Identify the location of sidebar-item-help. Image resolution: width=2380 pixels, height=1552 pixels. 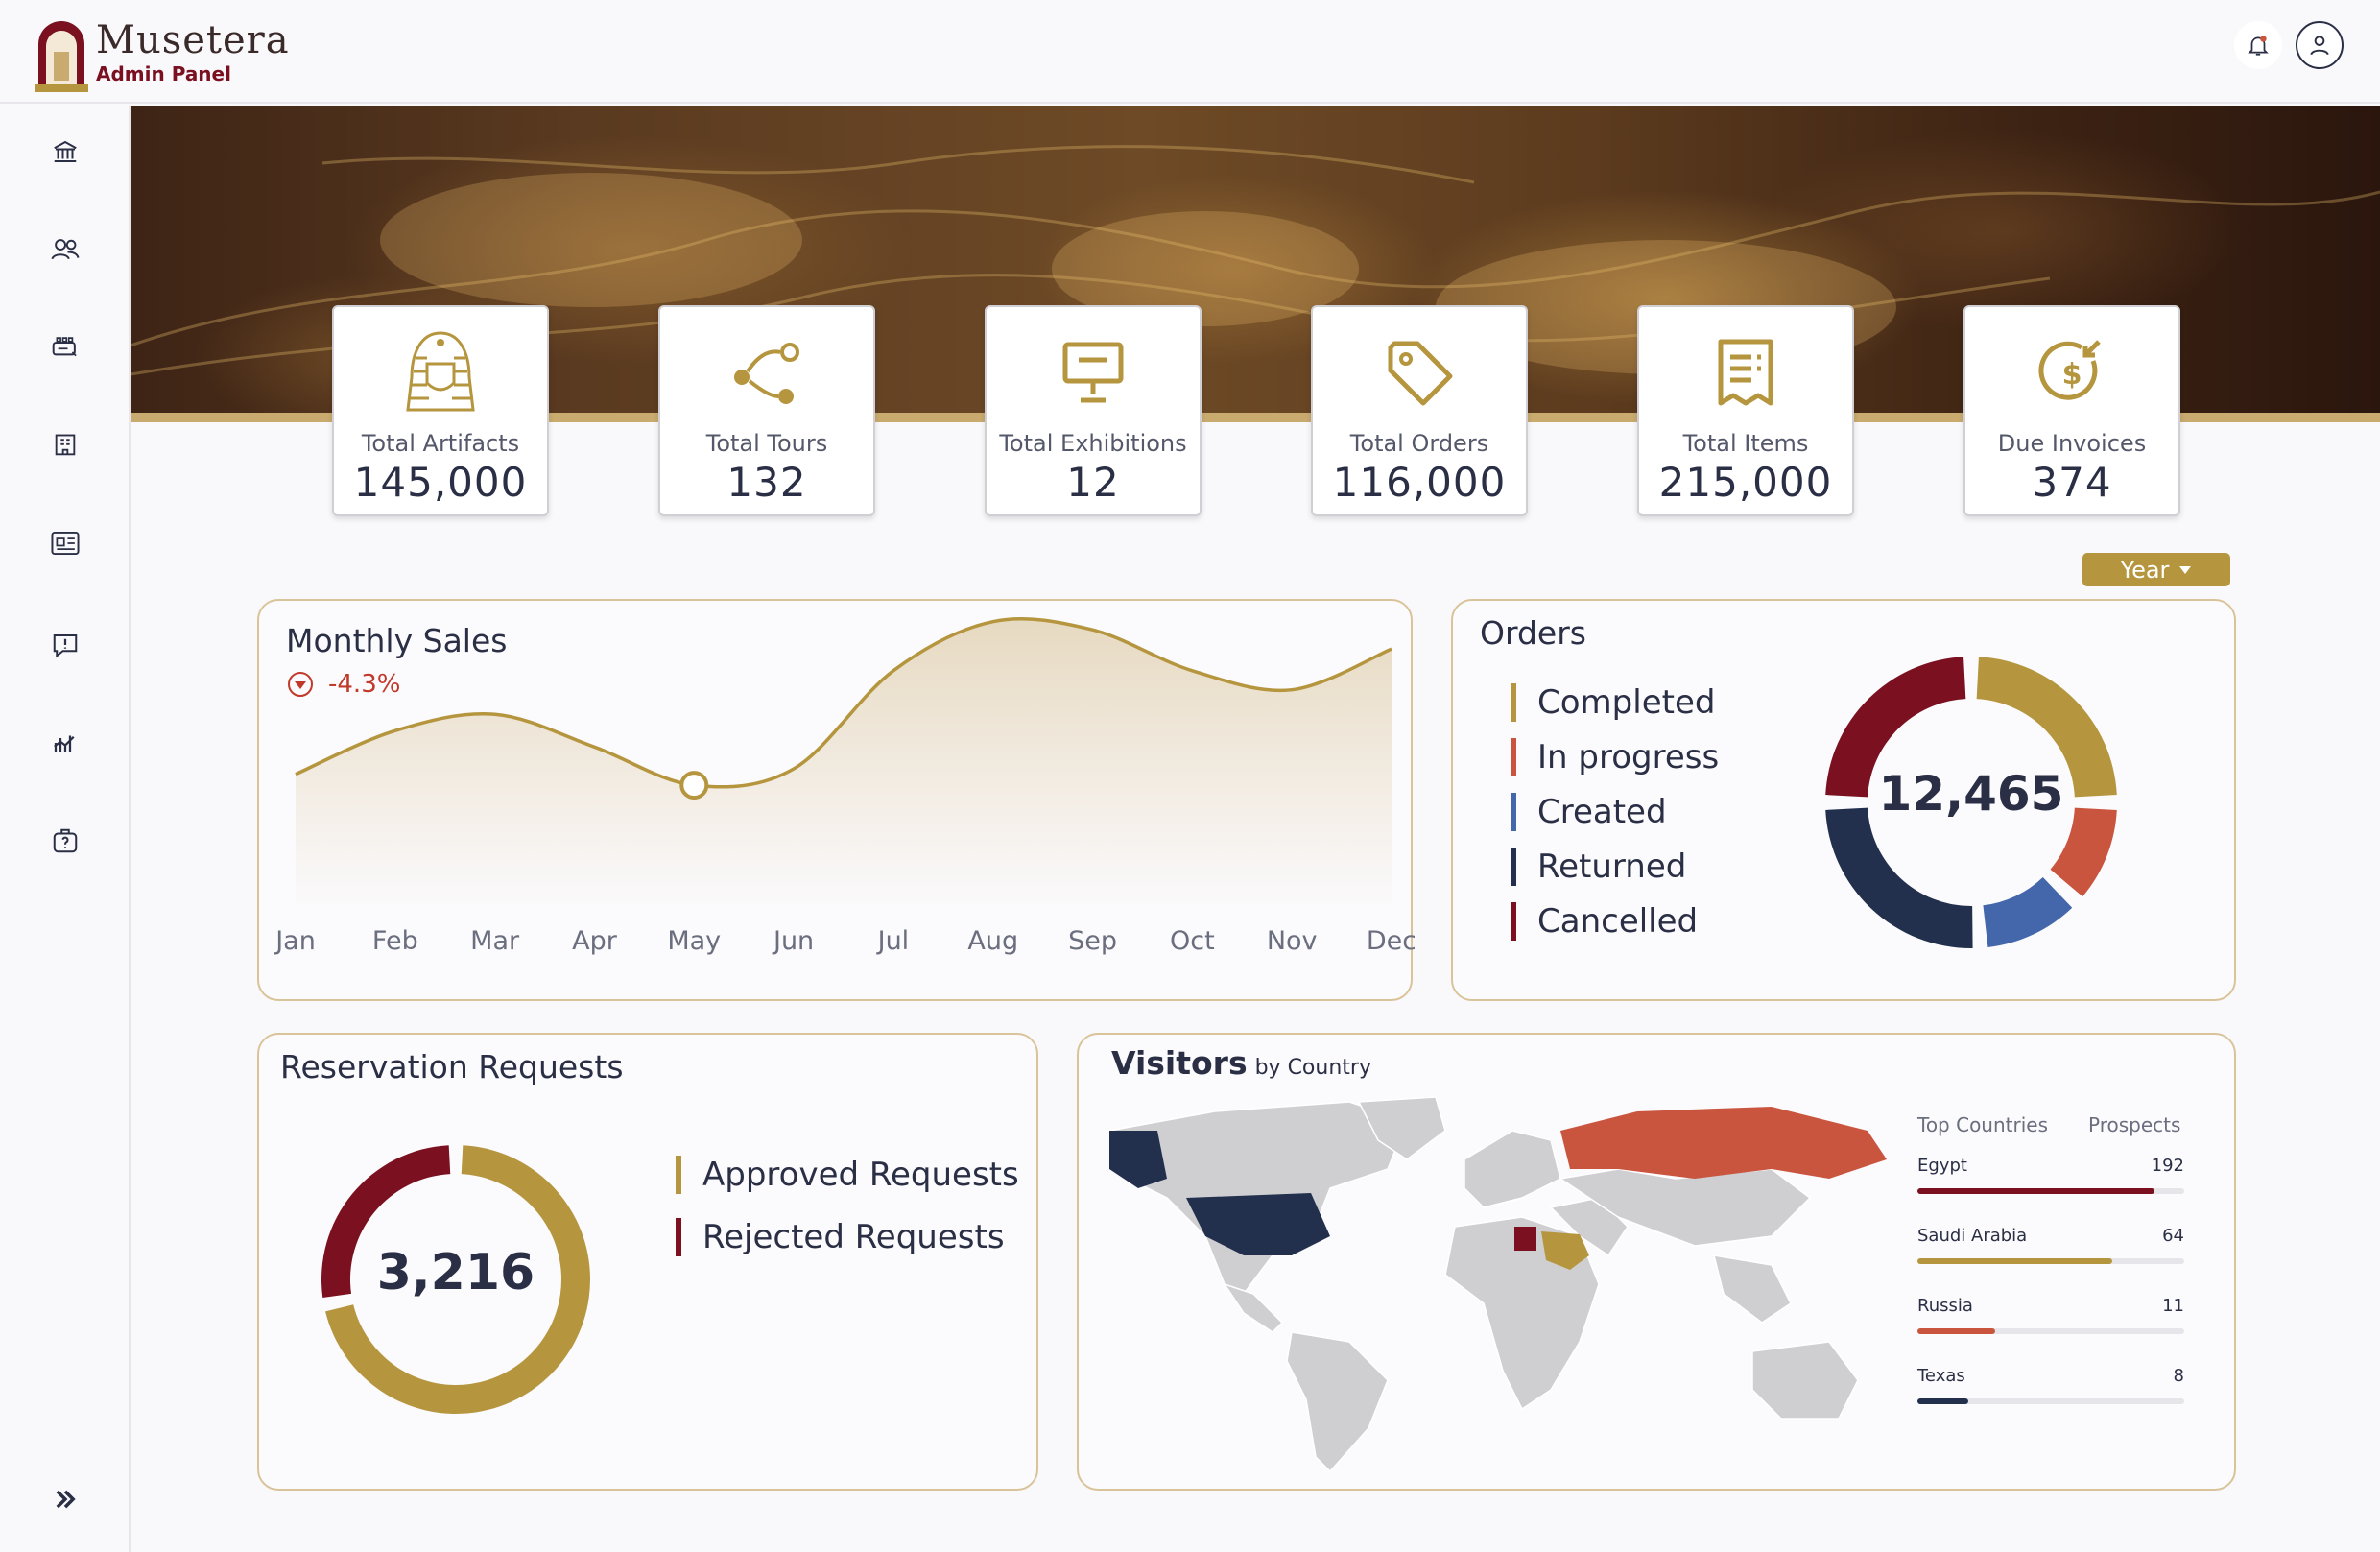
(65, 841).